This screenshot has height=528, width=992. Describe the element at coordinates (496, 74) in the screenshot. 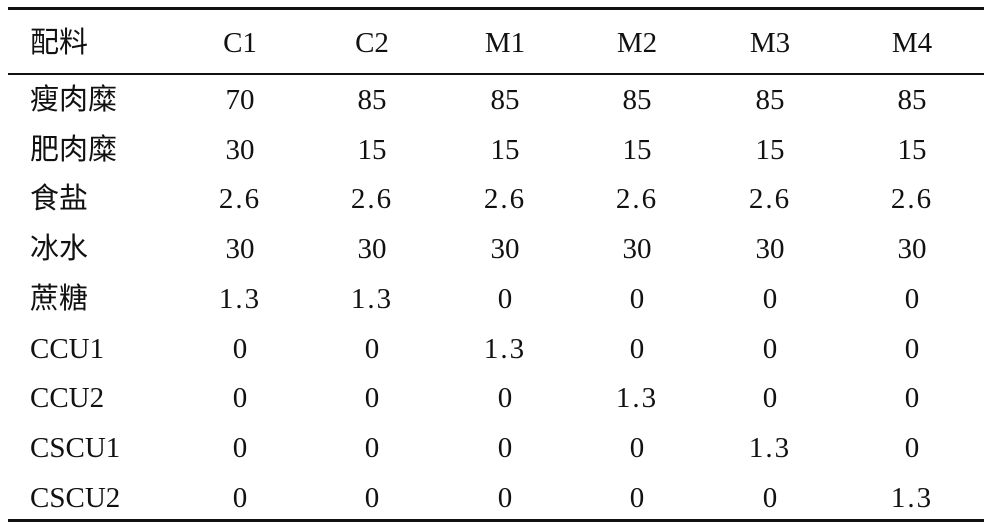

I see `header-rule` at that location.